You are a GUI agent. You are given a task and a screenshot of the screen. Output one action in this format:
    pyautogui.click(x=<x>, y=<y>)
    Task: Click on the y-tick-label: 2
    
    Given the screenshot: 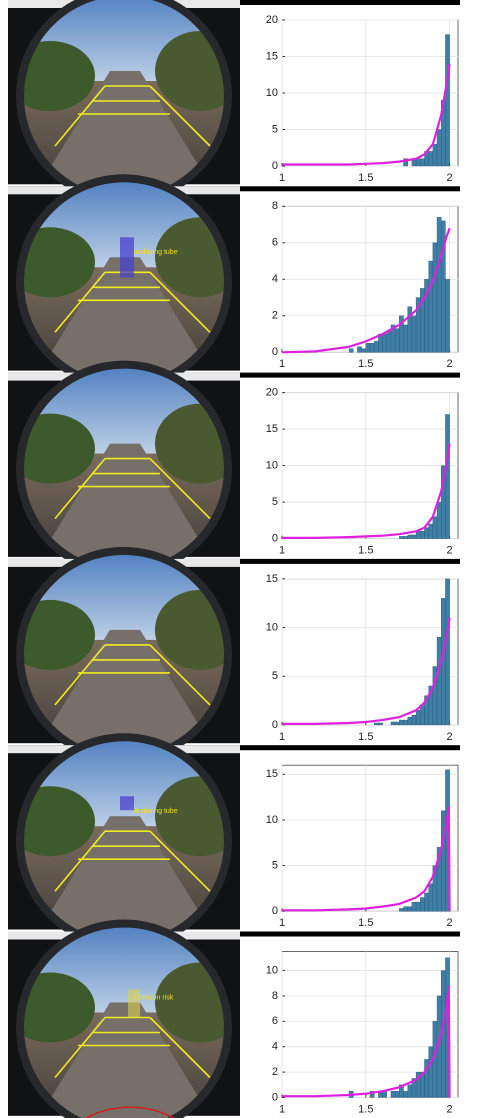 What is the action you would take?
    pyautogui.click(x=275, y=1072)
    